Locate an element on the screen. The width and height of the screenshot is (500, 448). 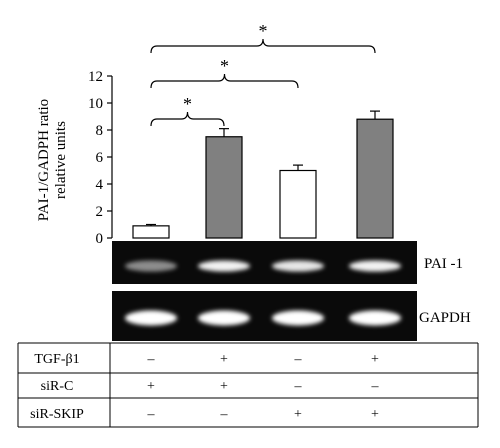
y-axis-title: PAI-1/GADPH ratio relative units is located at coordinates (52, 160).